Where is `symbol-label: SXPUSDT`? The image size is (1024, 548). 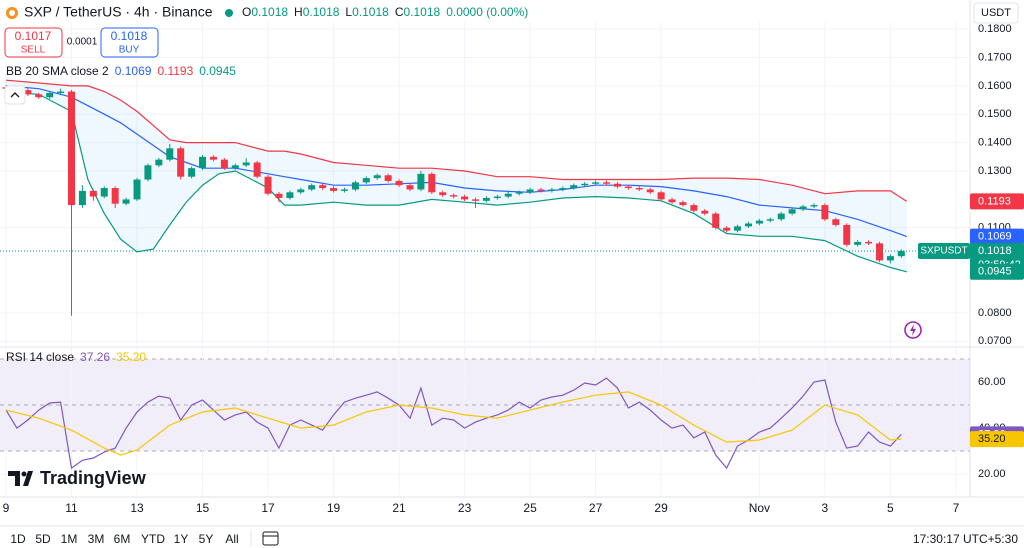 symbol-label: SXPUSDT is located at coordinates (943, 251).